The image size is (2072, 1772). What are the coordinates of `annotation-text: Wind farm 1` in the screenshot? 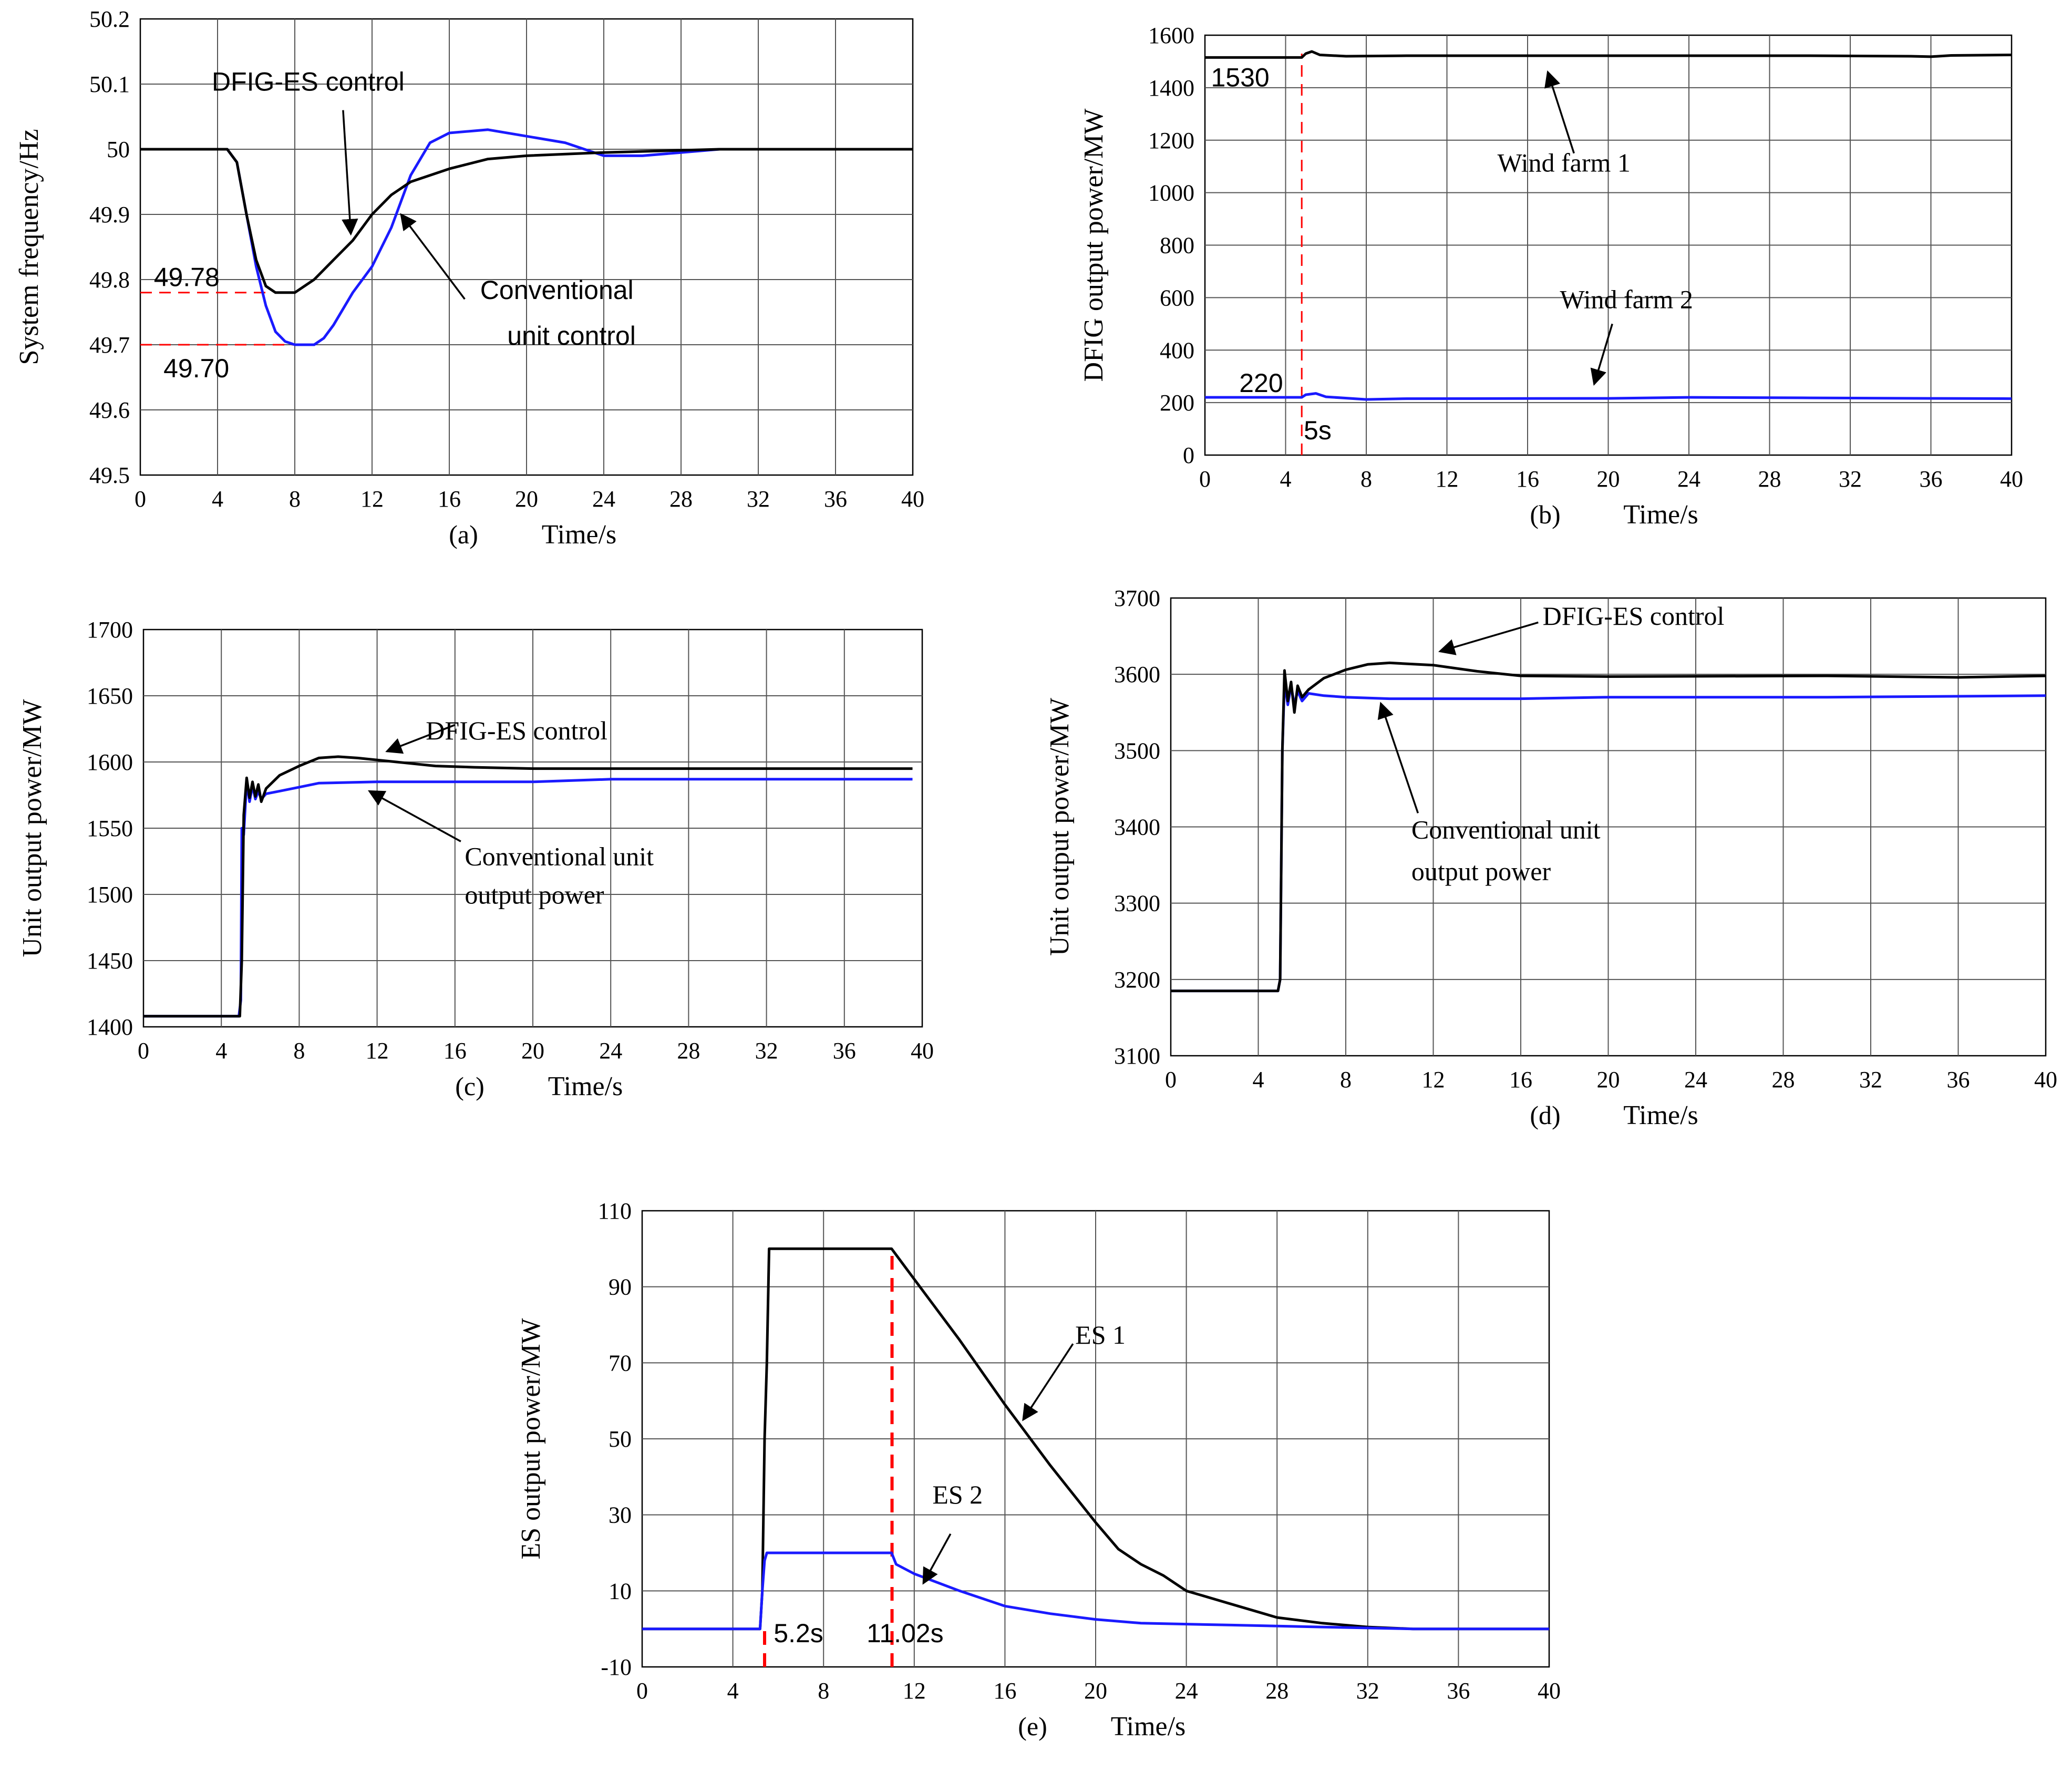 It's located at (1563, 163).